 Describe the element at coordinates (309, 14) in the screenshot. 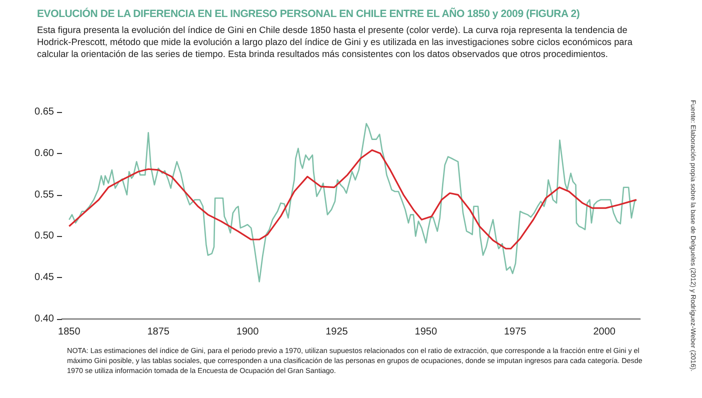

I see `chart-title: EVOLUCIÓN DE LA DIFERENCIA EN EL INGRESO PERSONAL EN CHILE ENTRE EL AÑO 1850 y 2009 (FIGURA 2)` at that location.